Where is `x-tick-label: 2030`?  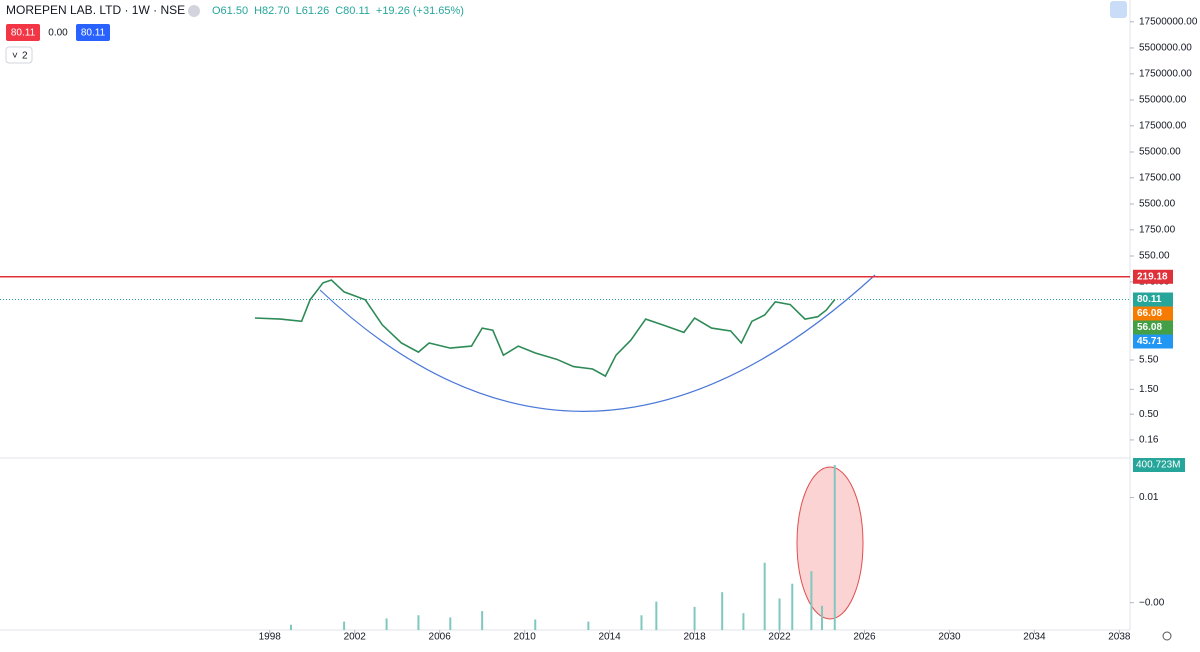 x-tick-label: 2030 is located at coordinates (949, 637).